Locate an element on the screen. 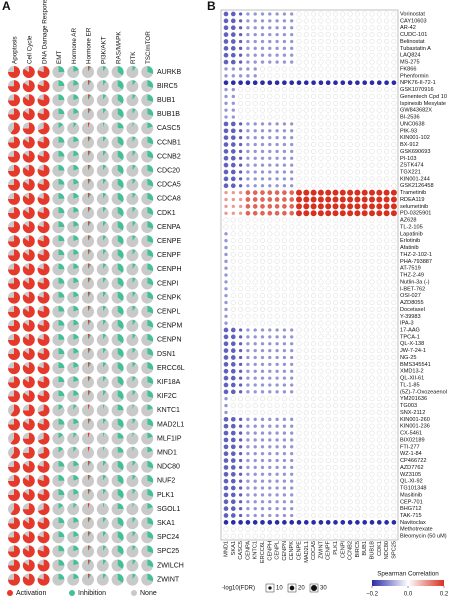 The height and width of the screenshot is (601, 474). size-legend-label: 30 is located at coordinates (323, 589).